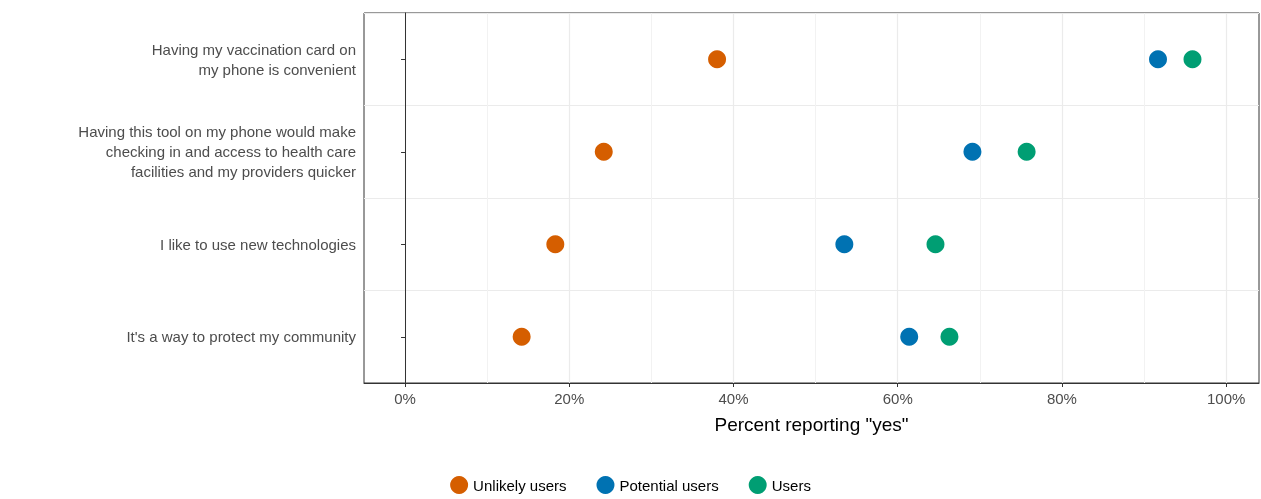 Image resolution: width=1261 pixels, height=499 pixels. Describe the element at coordinates (669, 485) in the screenshot. I see `legend-label: Potential users` at that location.